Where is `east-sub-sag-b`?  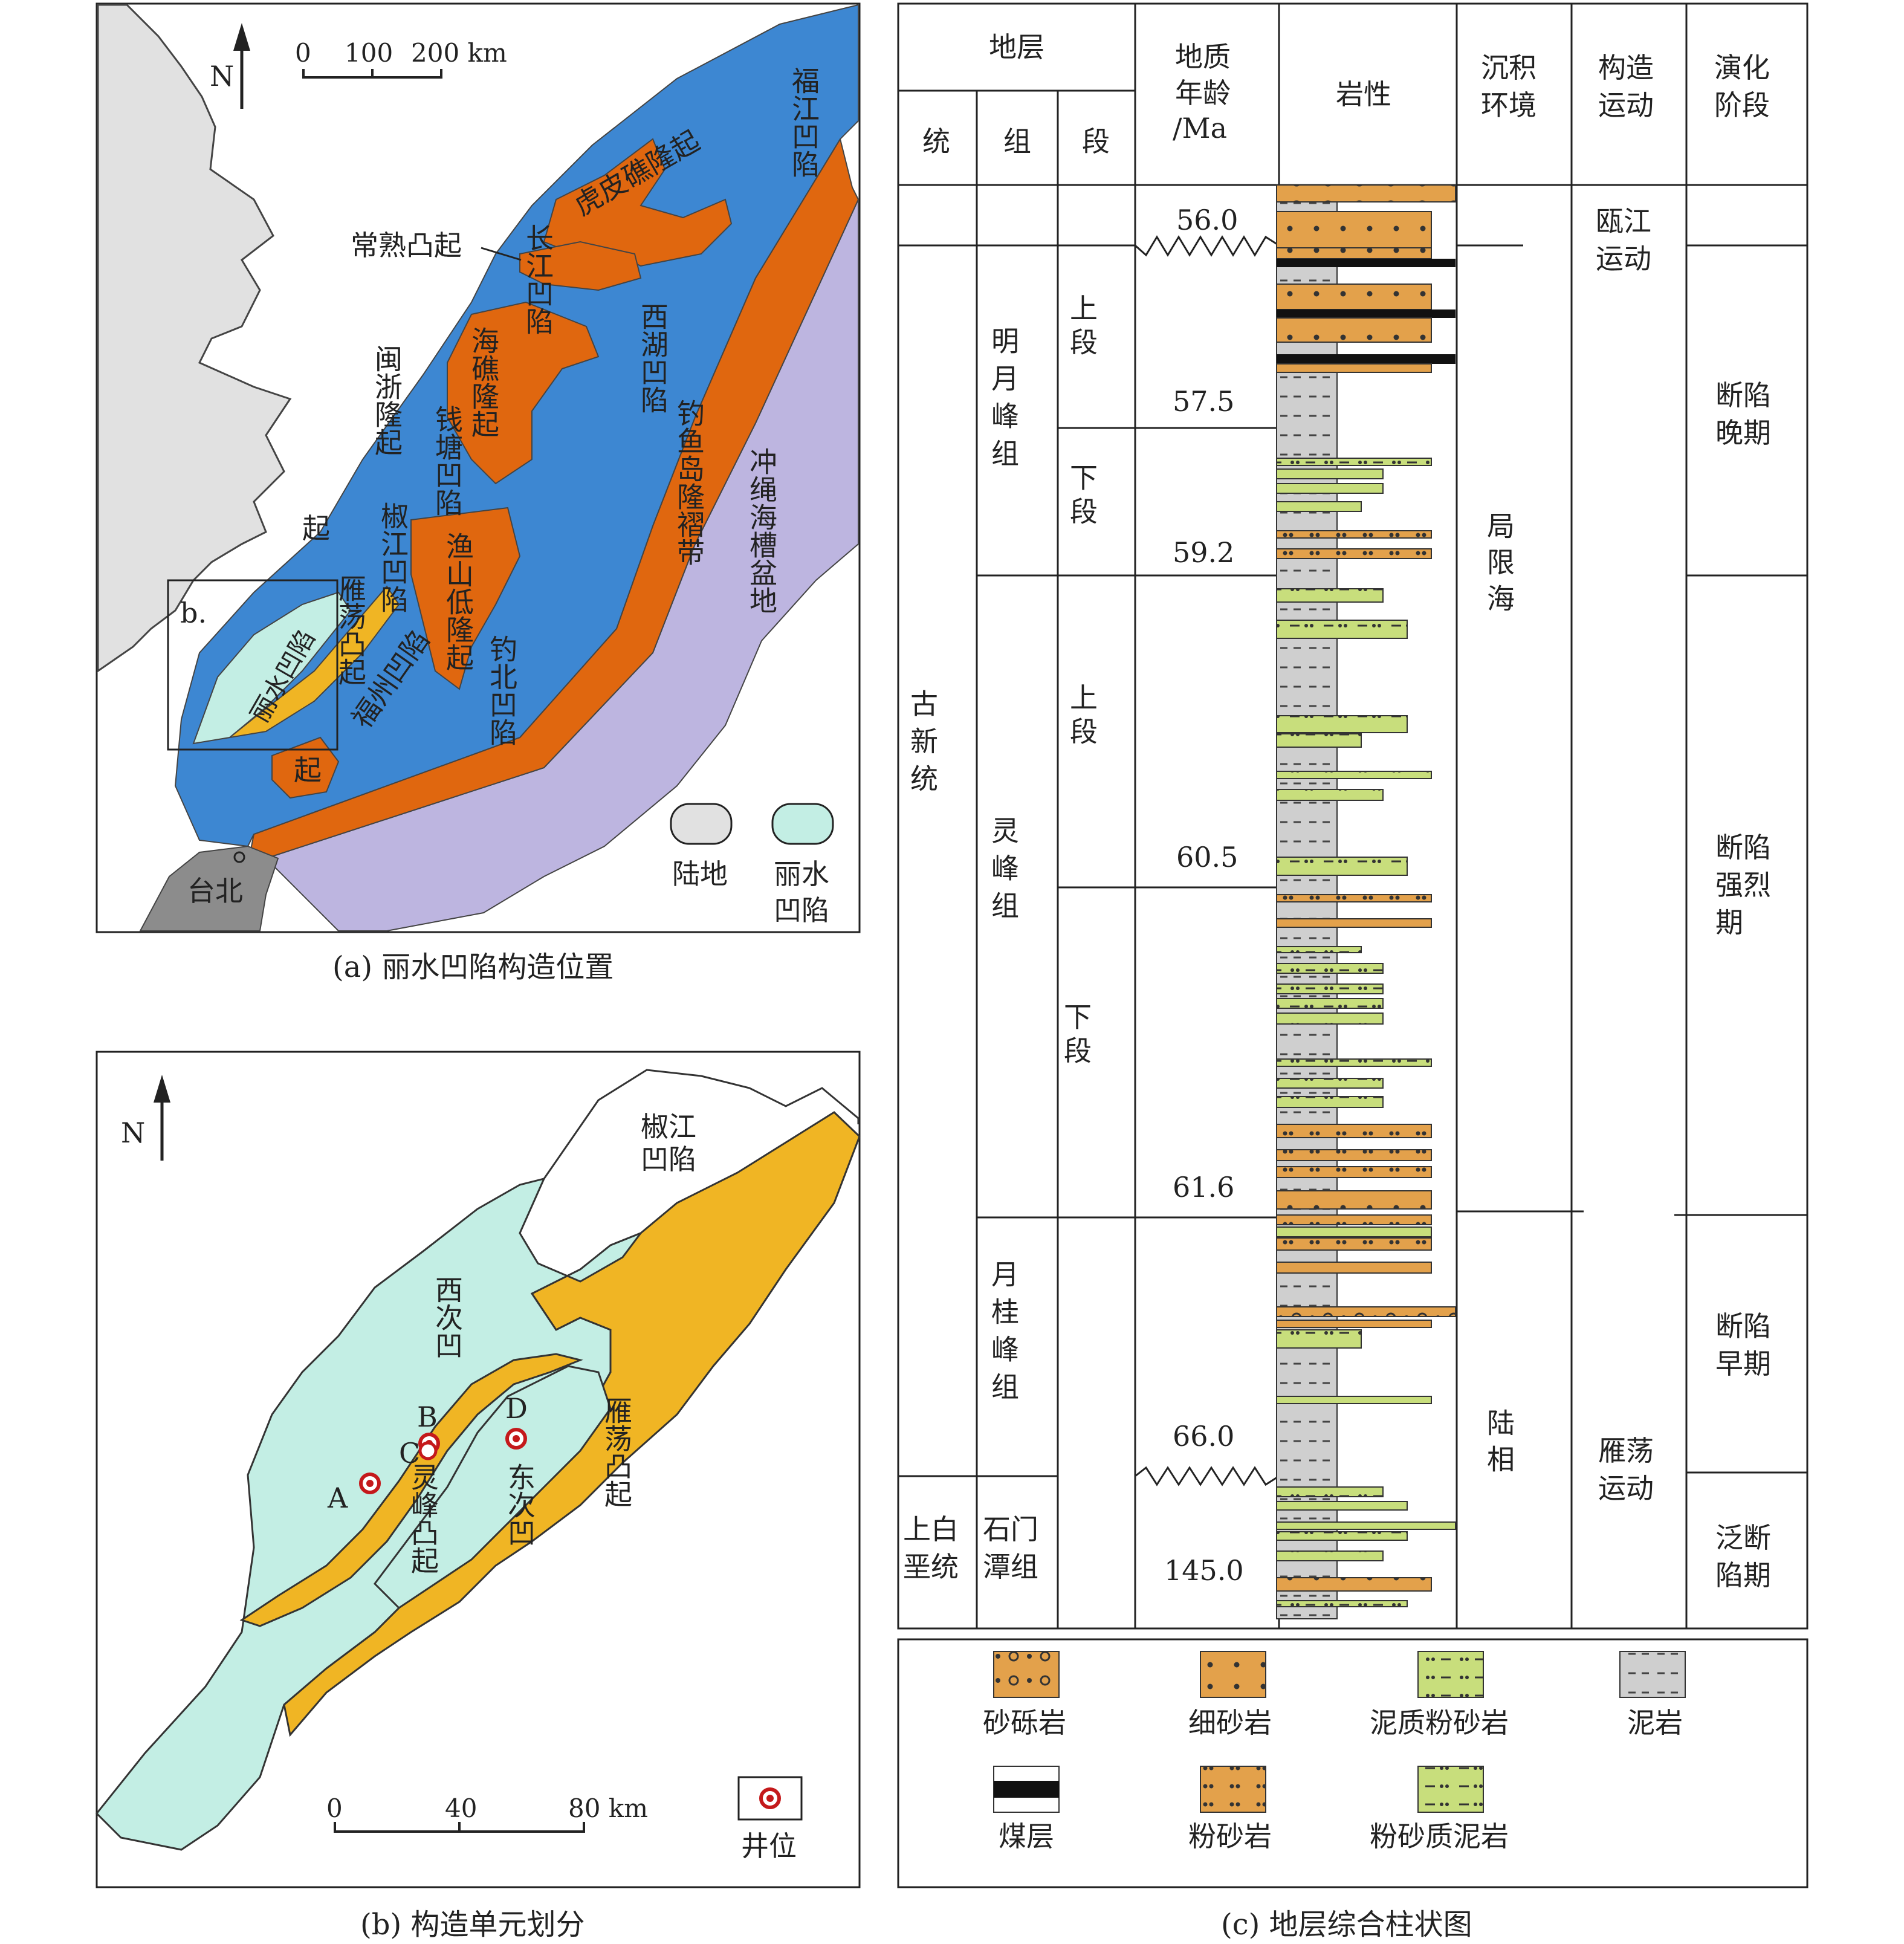 east-sub-sag-b is located at coordinates (493, 1487).